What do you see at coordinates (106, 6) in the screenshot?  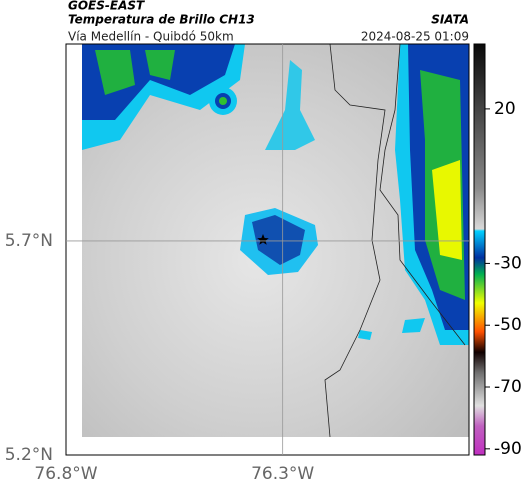 I see `source: GOES-EAST` at bounding box center [106, 6].